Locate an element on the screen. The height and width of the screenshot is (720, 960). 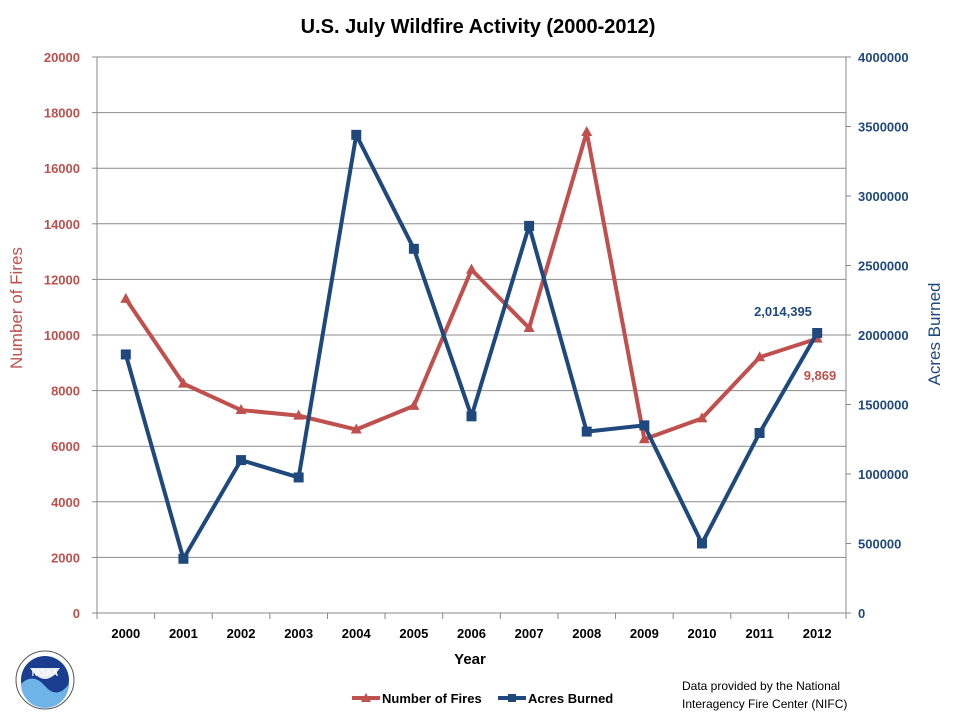
right-axis-title: Acres Burned is located at coordinates (934, 334).